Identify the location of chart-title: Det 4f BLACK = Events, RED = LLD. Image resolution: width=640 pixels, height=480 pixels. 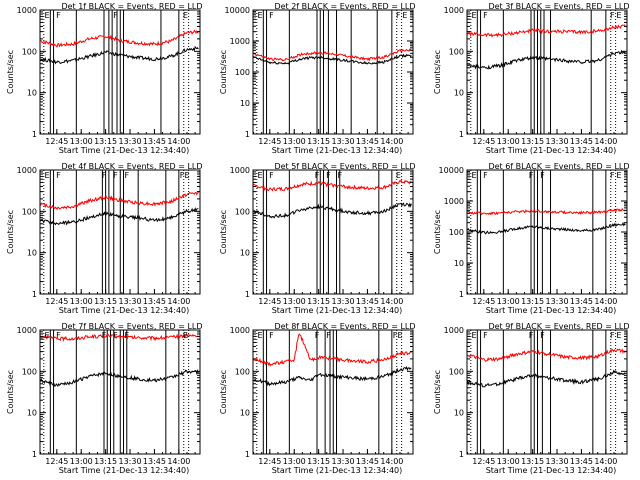
(131, 166).